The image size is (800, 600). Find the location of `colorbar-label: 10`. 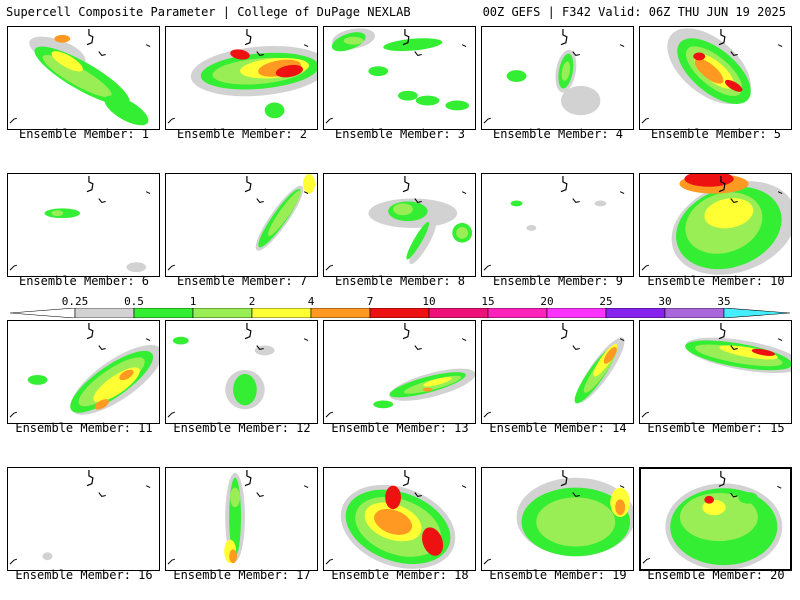

colorbar-label: 10 is located at coordinates (429, 301).